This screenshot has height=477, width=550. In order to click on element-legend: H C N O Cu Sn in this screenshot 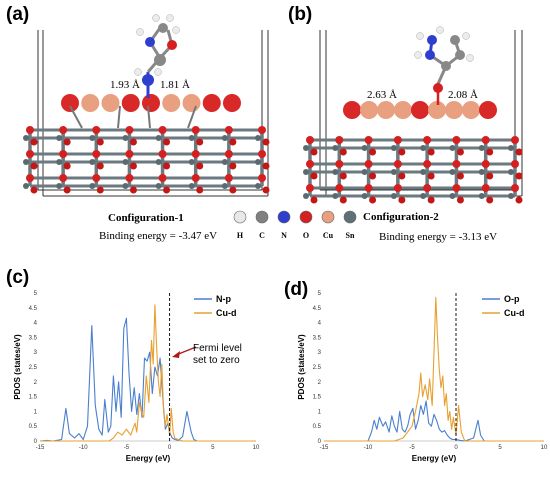, I will do `click(303, 227)`.